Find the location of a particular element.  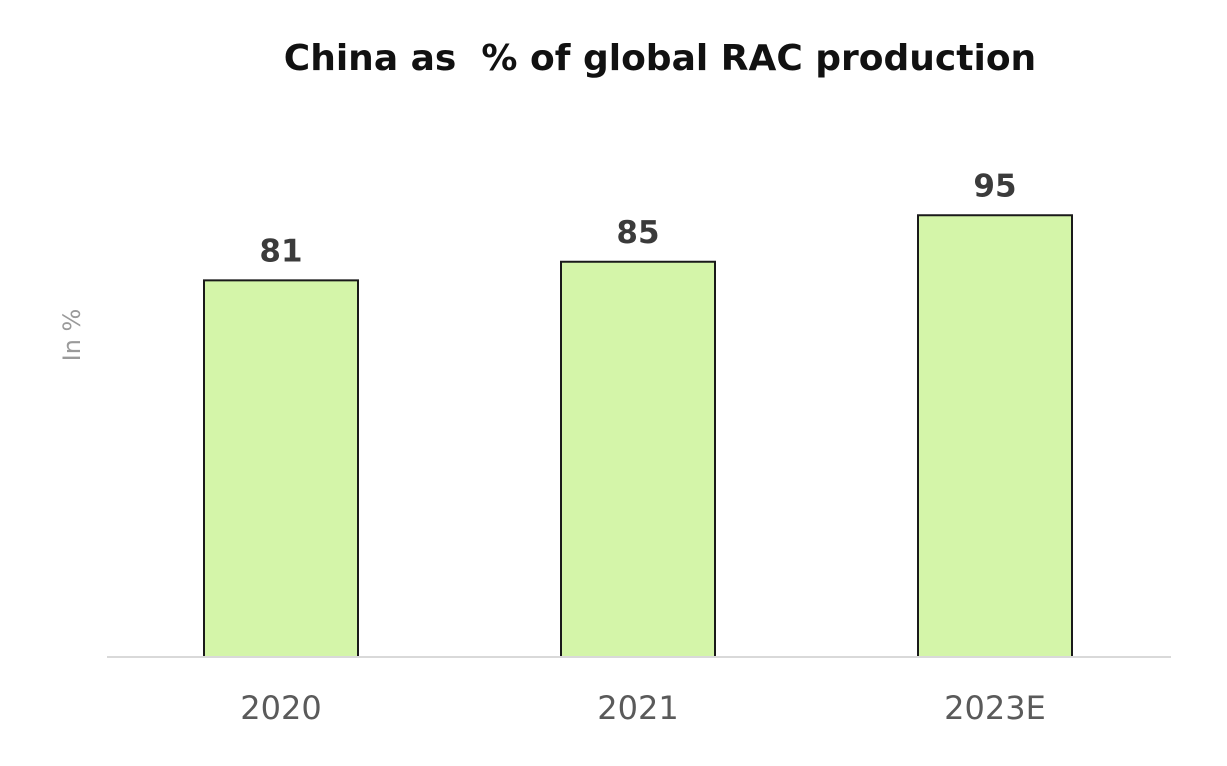

y-axis-label: In % is located at coordinates (72, 335).